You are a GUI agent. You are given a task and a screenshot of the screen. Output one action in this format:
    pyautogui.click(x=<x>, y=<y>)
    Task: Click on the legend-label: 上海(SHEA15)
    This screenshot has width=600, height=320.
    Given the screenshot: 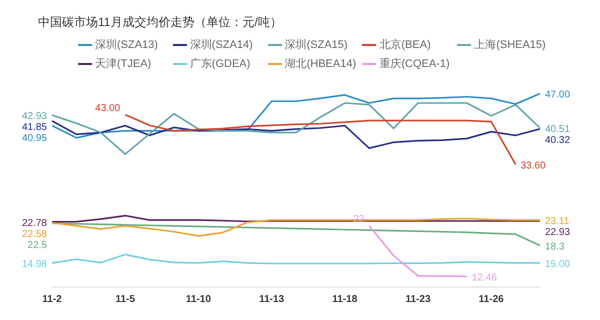 What is the action you would take?
    pyautogui.click(x=510, y=45)
    